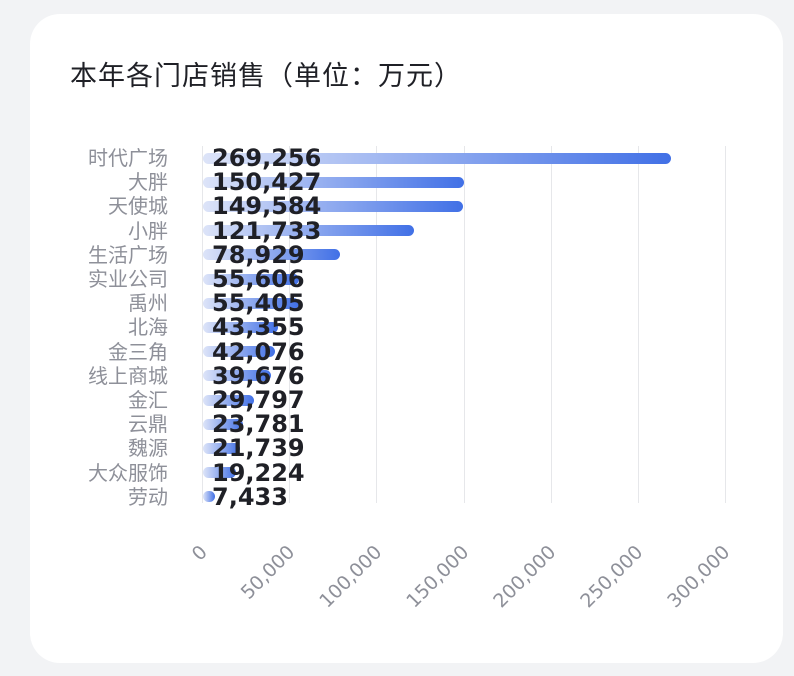  I want to click on value-label: 43,355, so click(258, 327).